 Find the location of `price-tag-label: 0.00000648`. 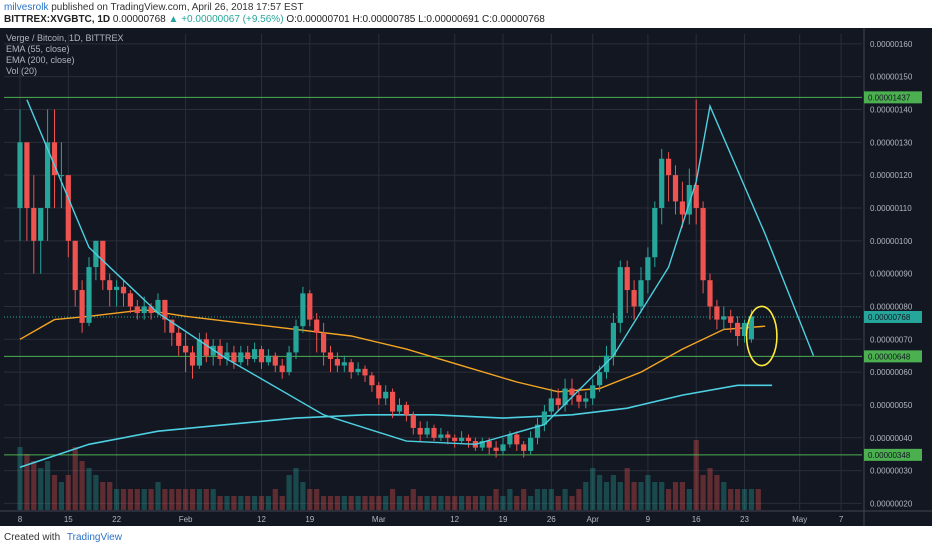

price-tag-label: 0.00000648 is located at coordinates (889, 356).